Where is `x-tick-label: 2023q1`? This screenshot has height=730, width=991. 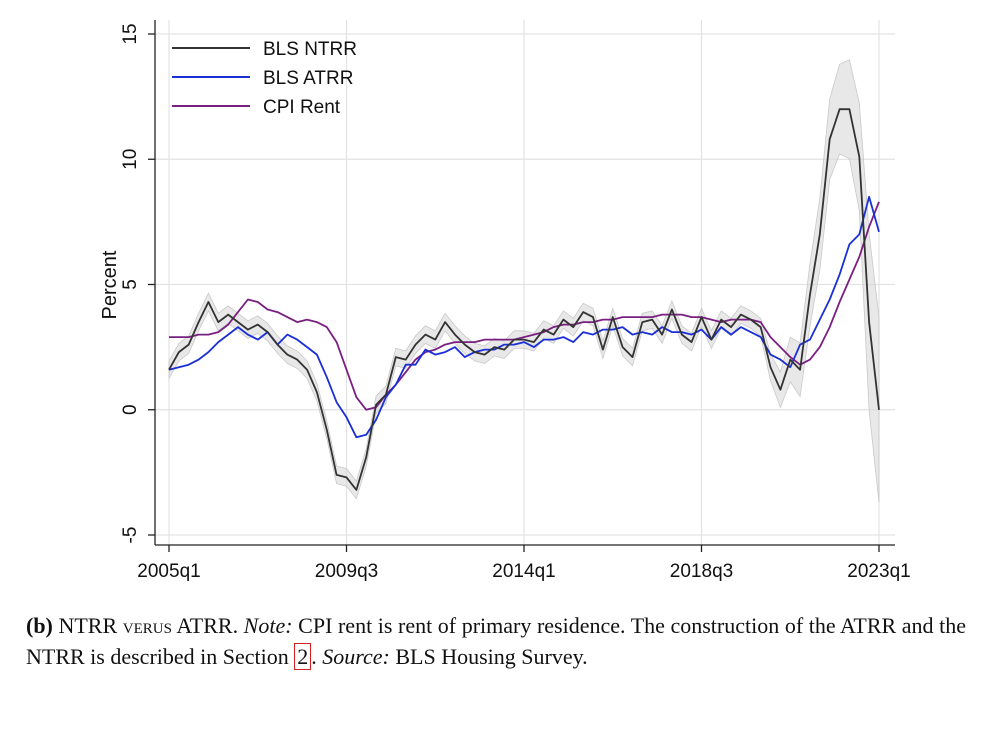
x-tick-label: 2023q1 is located at coordinates (878, 571).